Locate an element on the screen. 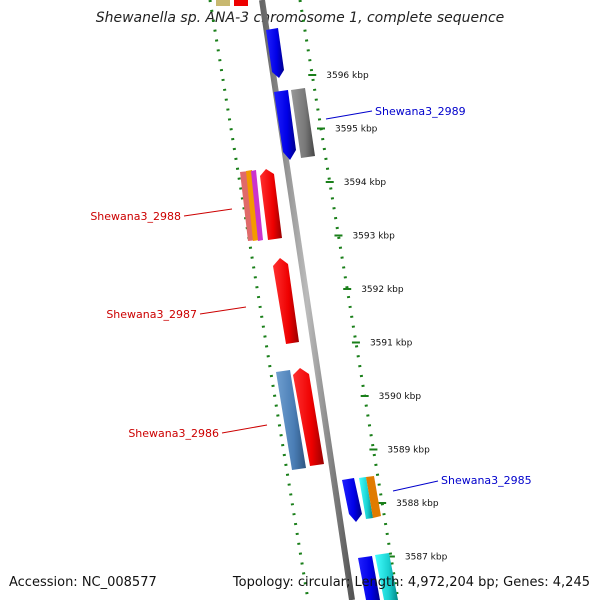 The height and width of the screenshot is (600, 600). accession-text: Accession: NC_008577 is located at coordinates (83, 582).